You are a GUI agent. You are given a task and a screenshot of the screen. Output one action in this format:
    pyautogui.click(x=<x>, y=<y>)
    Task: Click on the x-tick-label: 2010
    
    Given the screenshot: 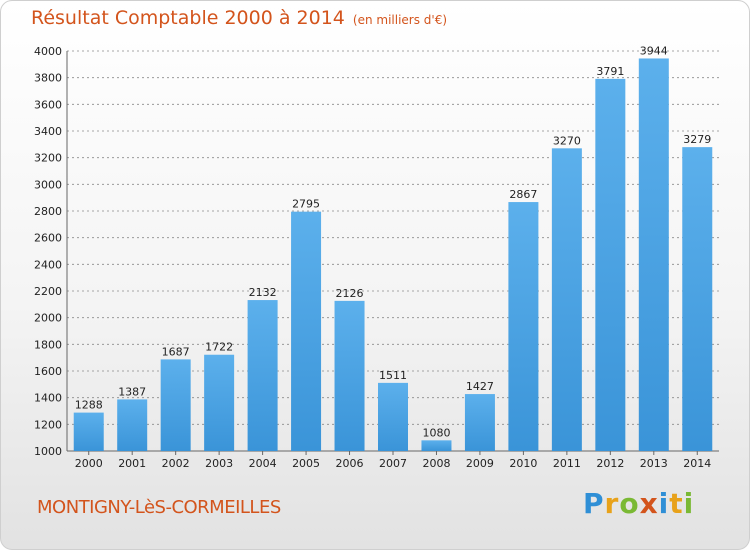 What is the action you would take?
    pyautogui.click(x=523, y=463)
    